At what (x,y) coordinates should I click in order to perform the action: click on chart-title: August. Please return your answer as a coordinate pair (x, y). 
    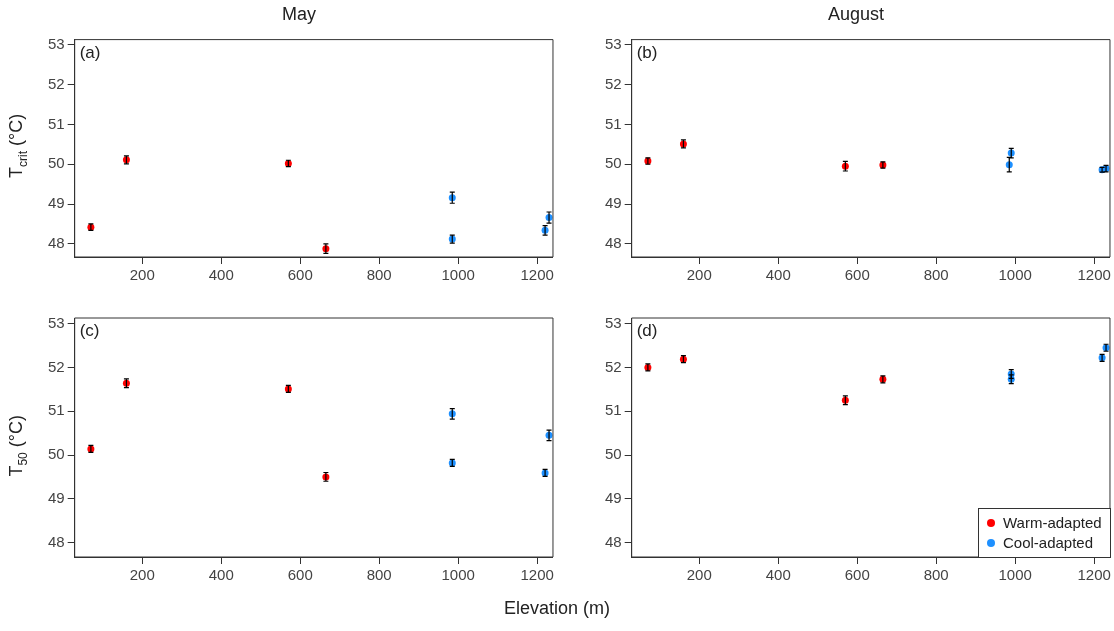
    Looking at the image, I should click on (856, 13).